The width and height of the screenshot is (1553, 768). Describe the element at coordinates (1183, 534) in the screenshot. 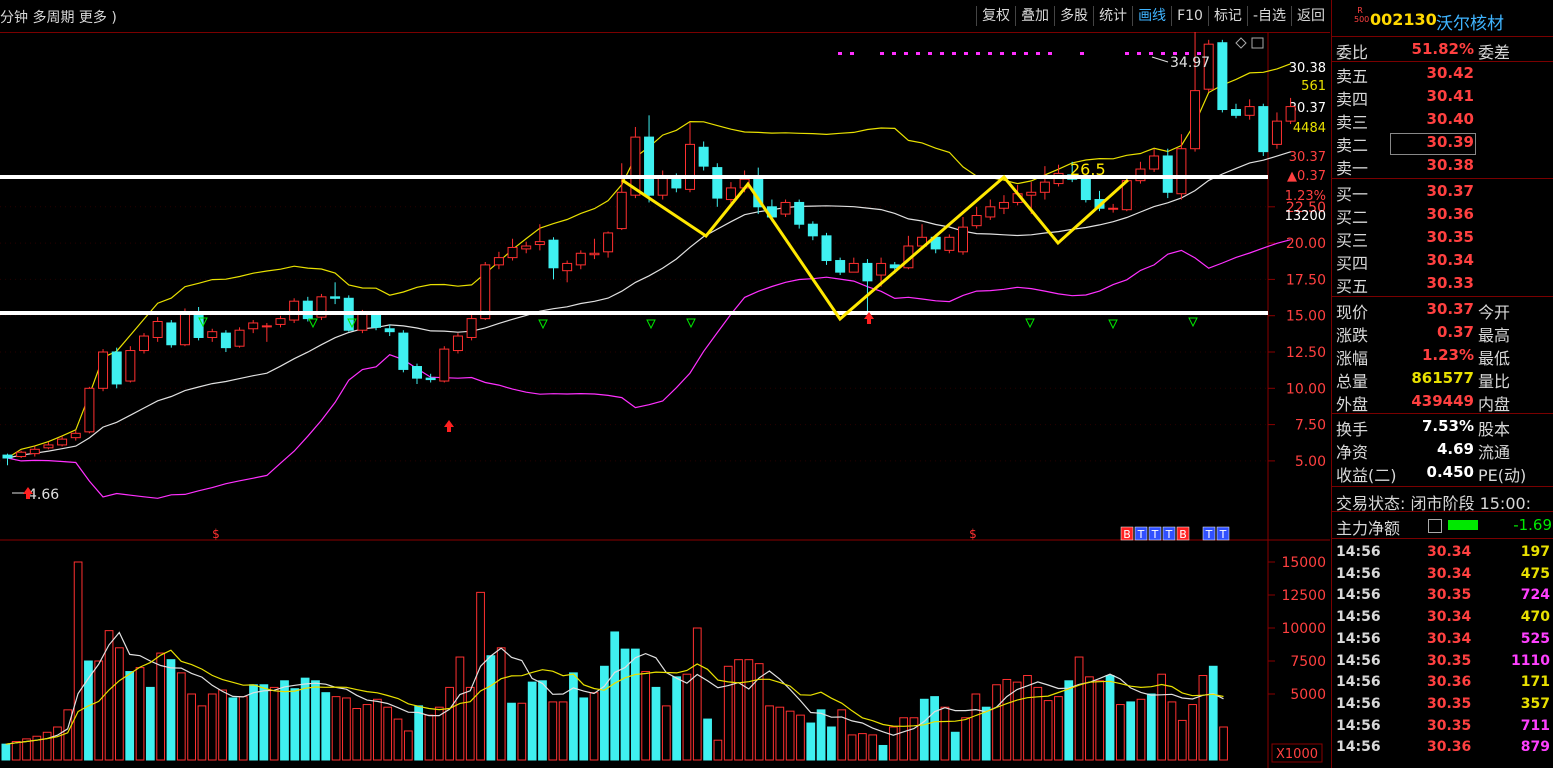

I see `bt-marker-label: B` at that location.